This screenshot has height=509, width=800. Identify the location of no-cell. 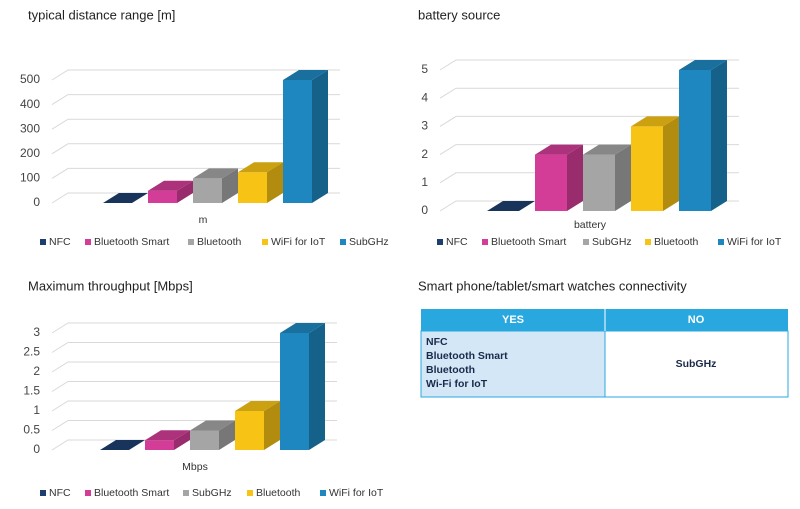
(696, 364).